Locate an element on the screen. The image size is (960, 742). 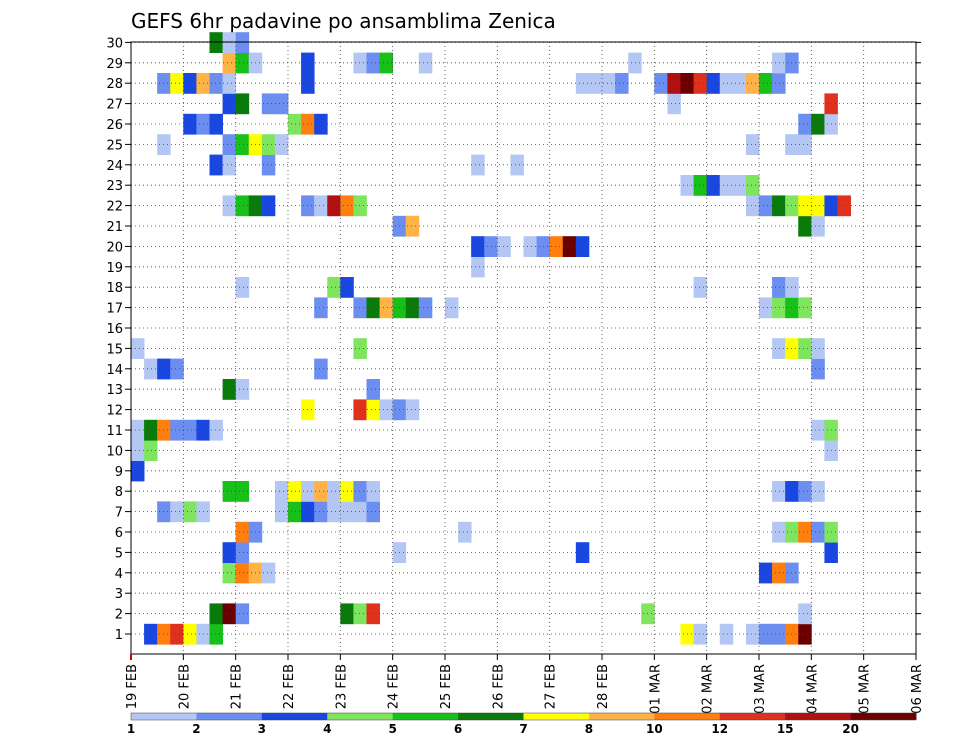
y-tick-label: 4 is located at coordinates (119, 574).